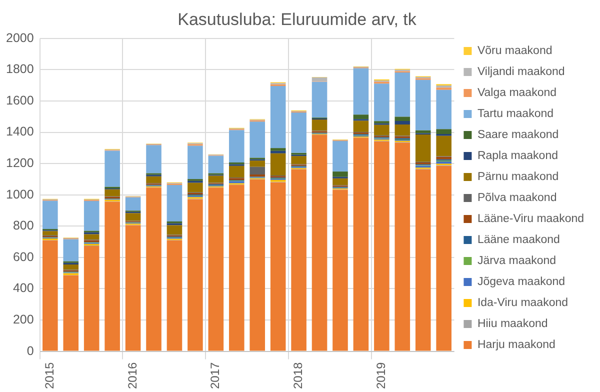 The width and height of the screenshot is (600, 392). What do you see at coordinates (516, 261) in the screenshot?
I see `legend-label: Järva maakond` at bounding box center [516, 261].